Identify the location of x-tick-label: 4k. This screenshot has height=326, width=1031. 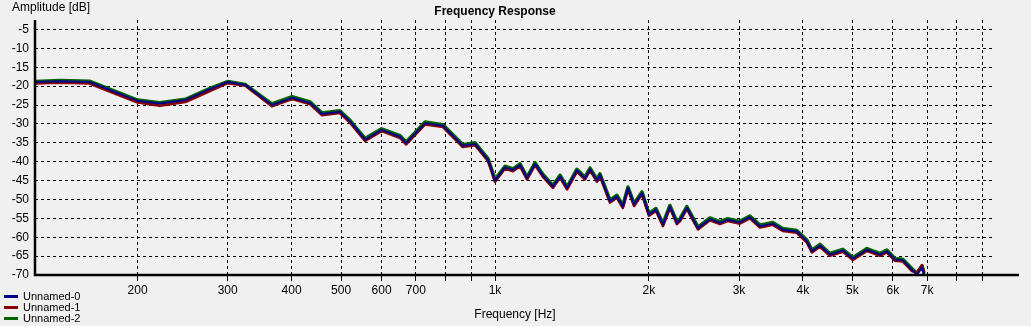
(803, 289).